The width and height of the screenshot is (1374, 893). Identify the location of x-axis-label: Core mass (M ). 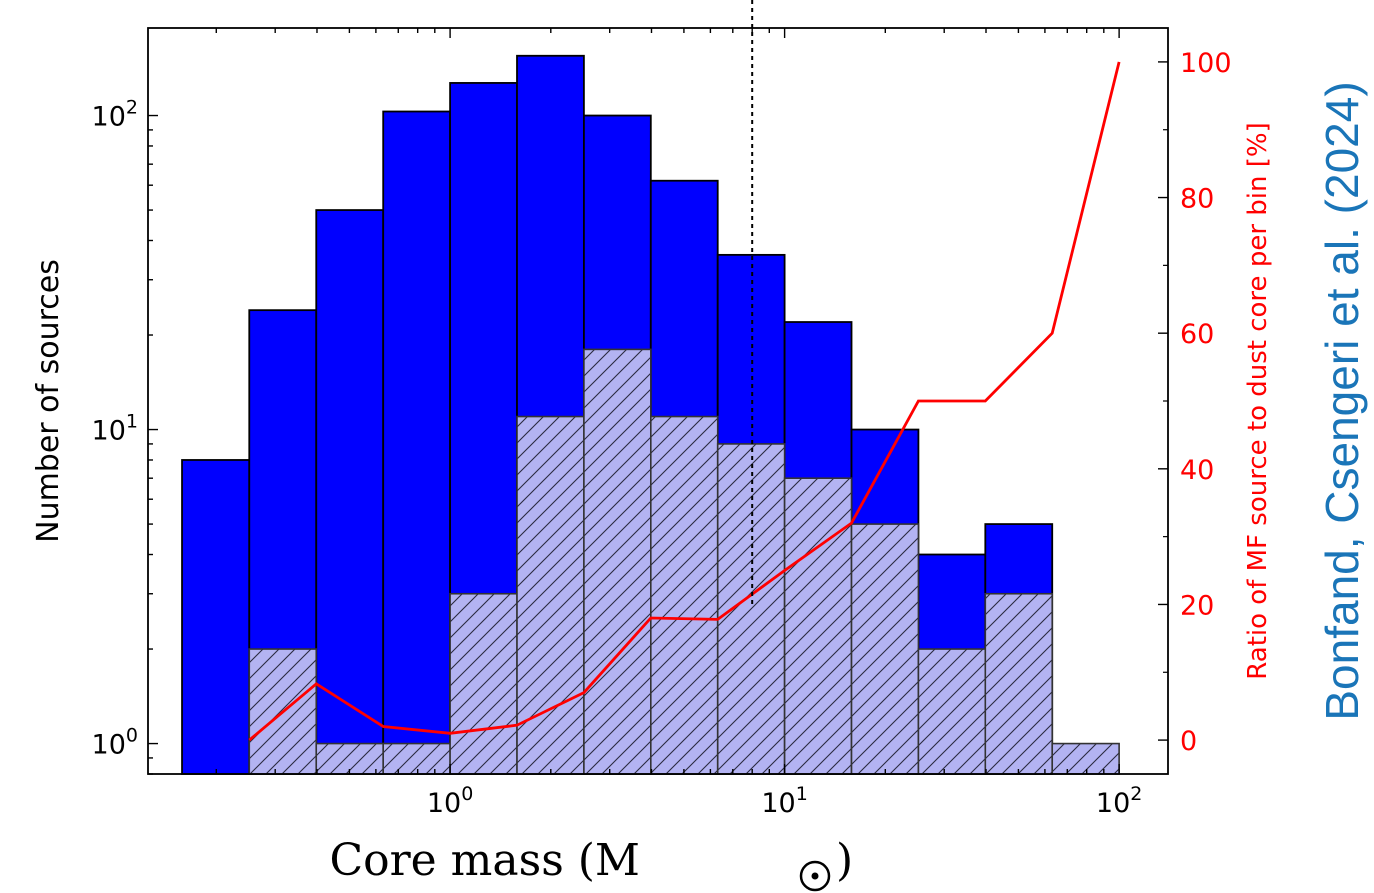
(591, 863).